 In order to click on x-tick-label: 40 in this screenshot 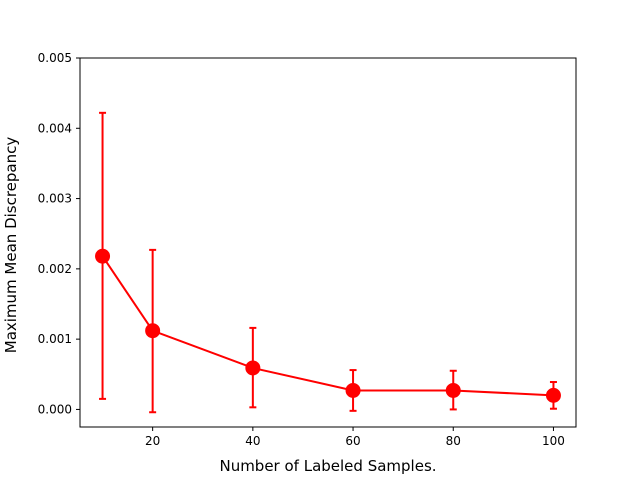, I will do `click(252, 441)`.